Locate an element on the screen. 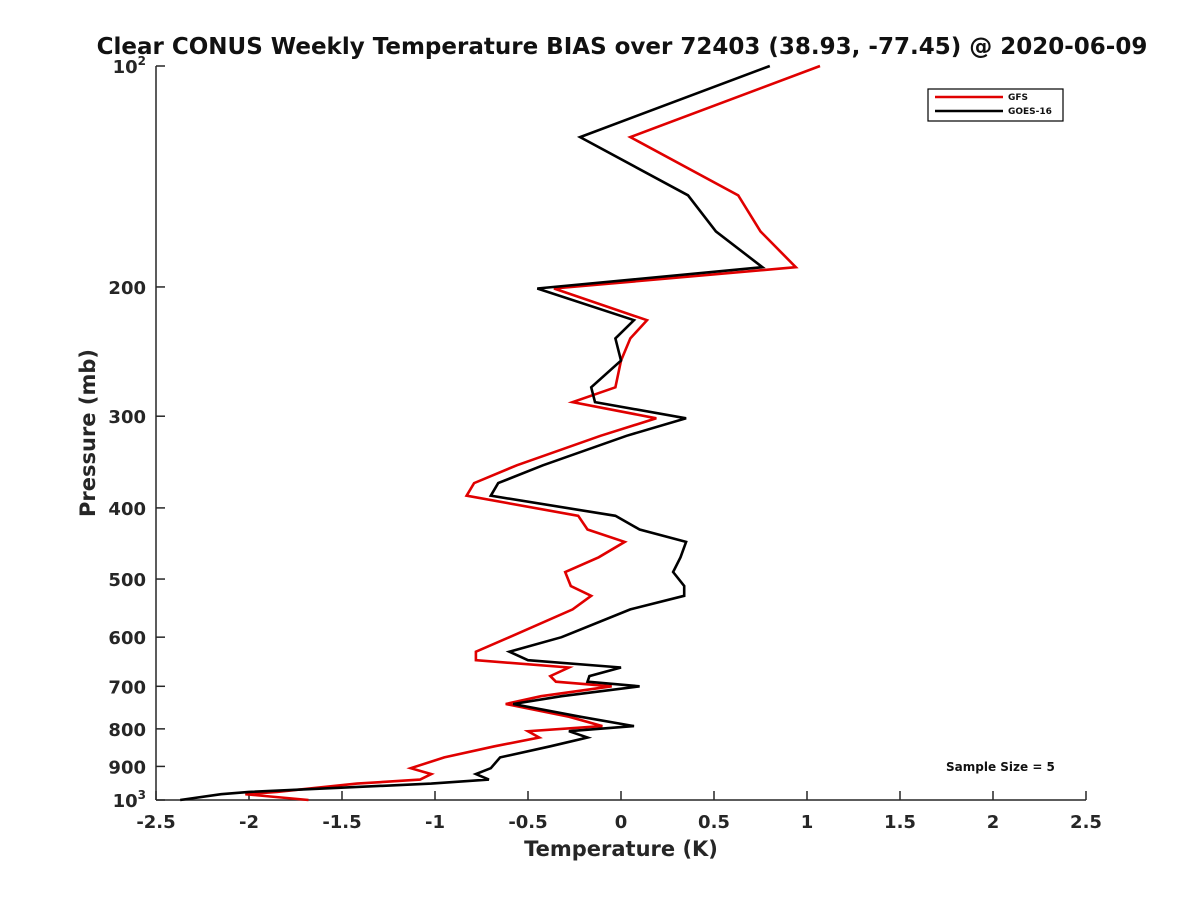  x-tick-label: -2 is located at coordinates (249, 822).